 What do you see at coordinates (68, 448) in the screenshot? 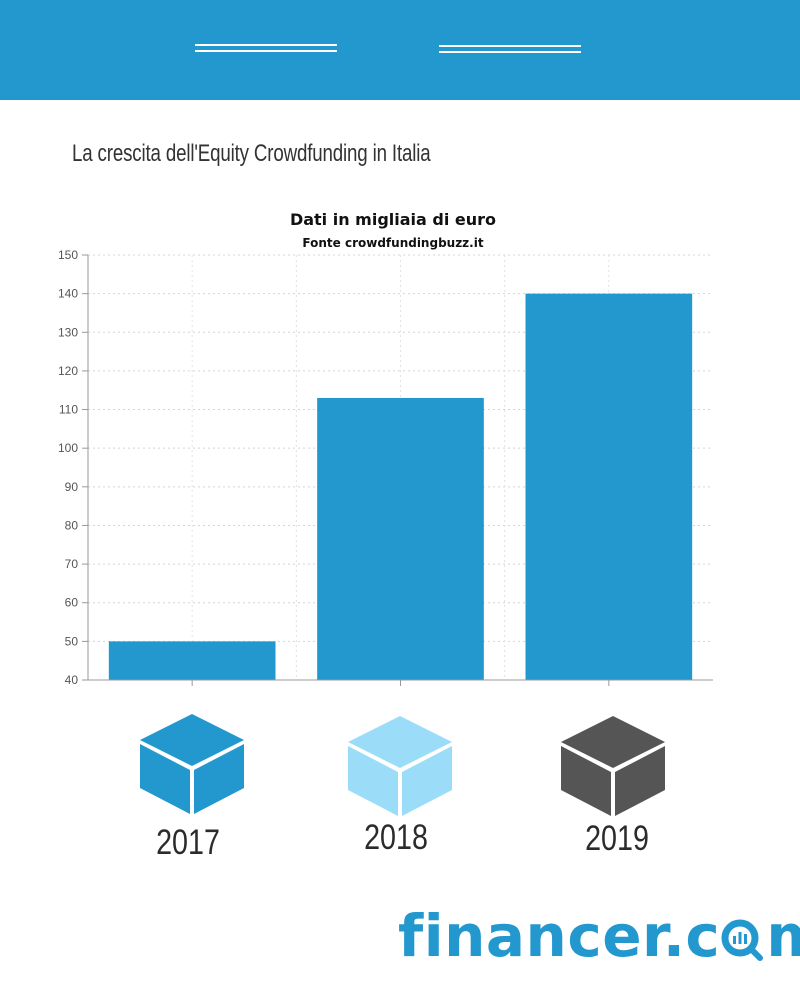
I see `y-tick-label-100: 100` at bounding box center [68, 448].